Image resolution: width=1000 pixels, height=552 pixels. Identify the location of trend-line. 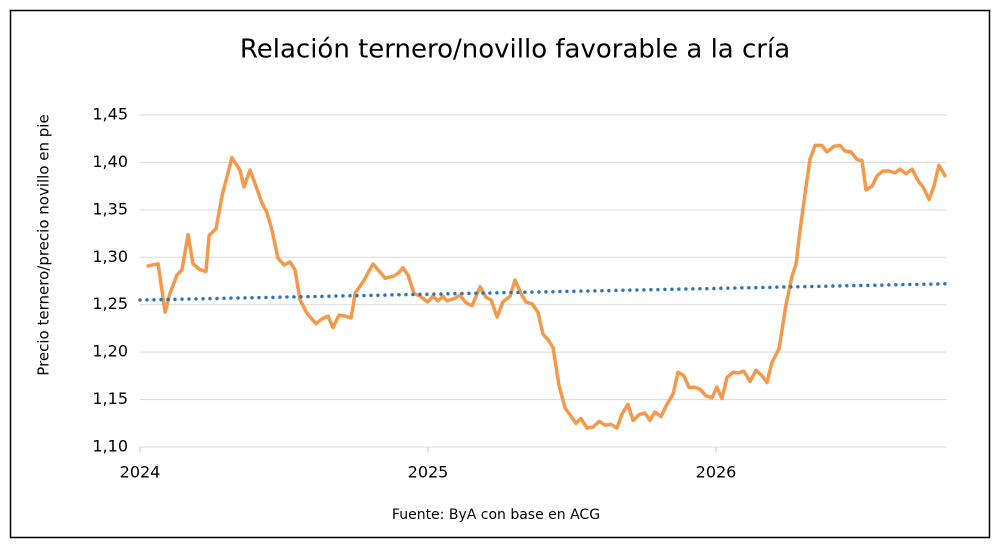
(542, 292).